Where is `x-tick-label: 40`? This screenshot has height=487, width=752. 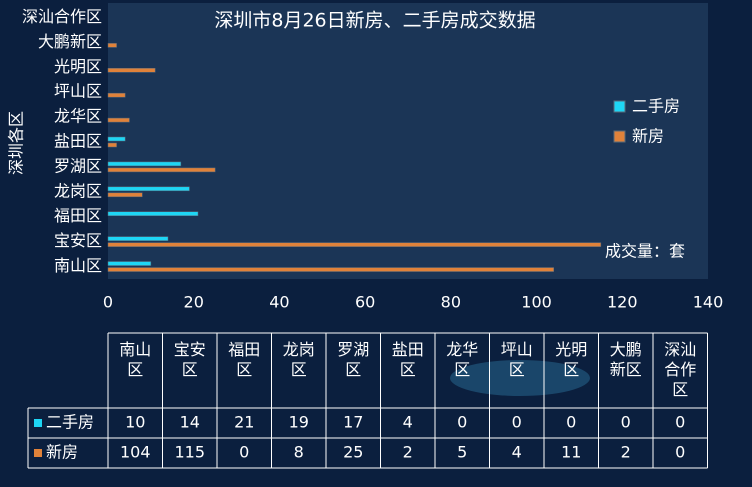
x-tick-label: 40 is located at coordinates (279, 302).